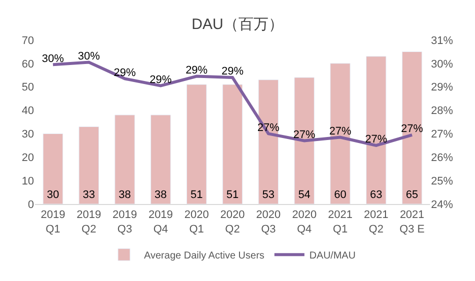 Image resolution: width=475 pixels, height=281 pixels. I want to click on data-label: 65, so click(412, 195).